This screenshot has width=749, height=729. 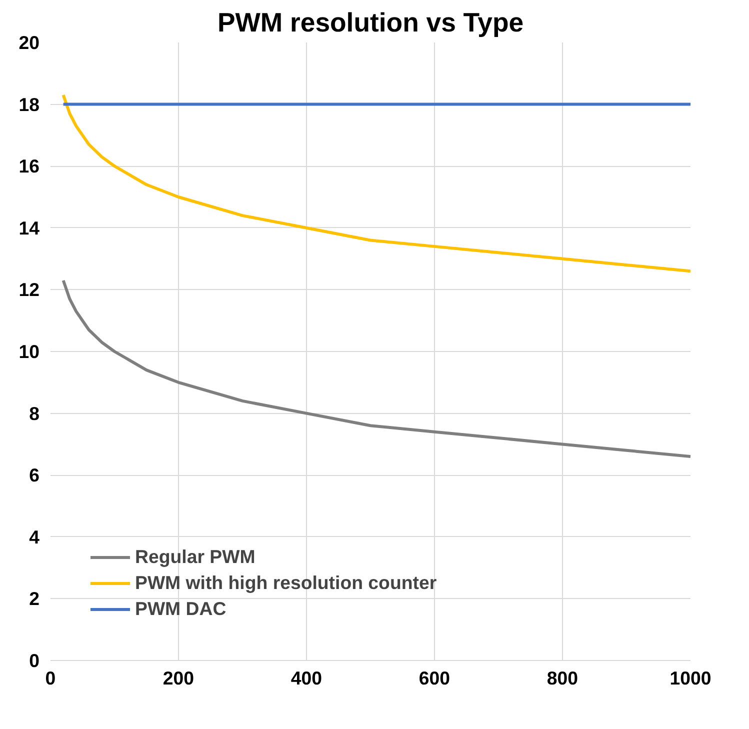 I want to click on legend-label: Regular PWM, so click(x=195, y=557).